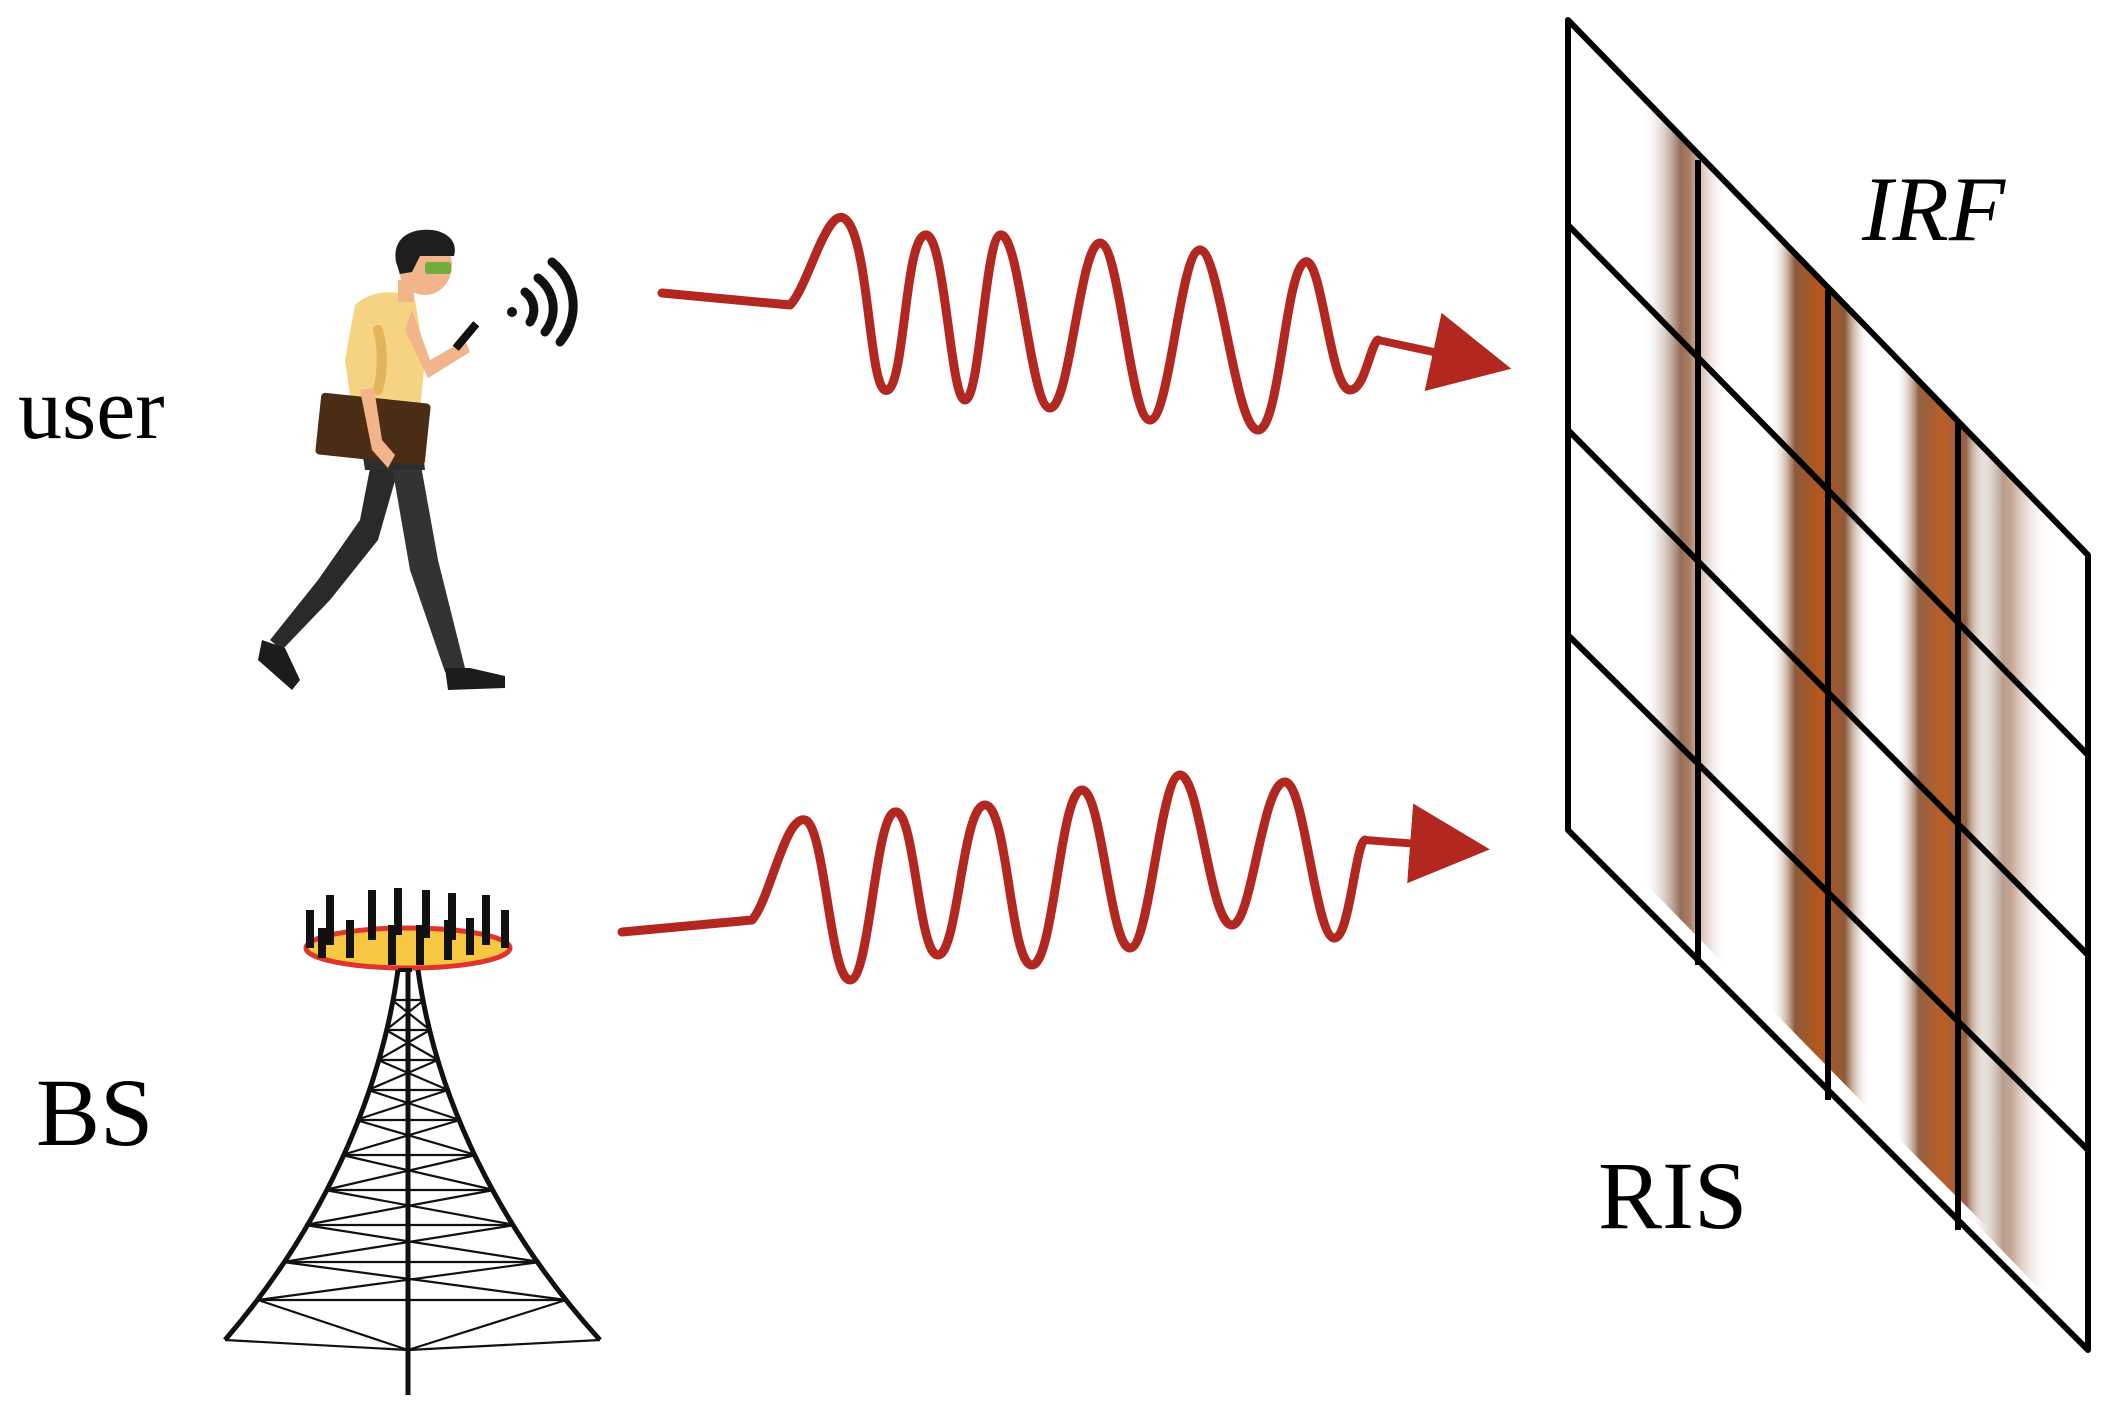 Image resolution: width=2112 pixels, height=1414 pixels. I want to click on antenna-disk, so click(408, 948).